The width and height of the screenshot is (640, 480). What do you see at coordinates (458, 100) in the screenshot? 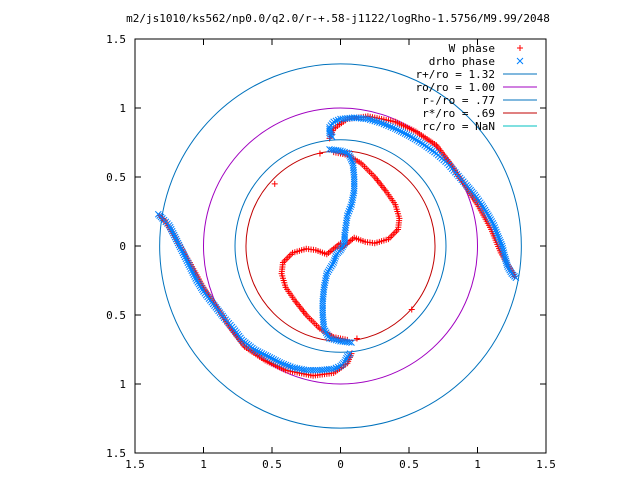
I see `legend-label: r-/ro = .77` at bounding box center [458, 100].